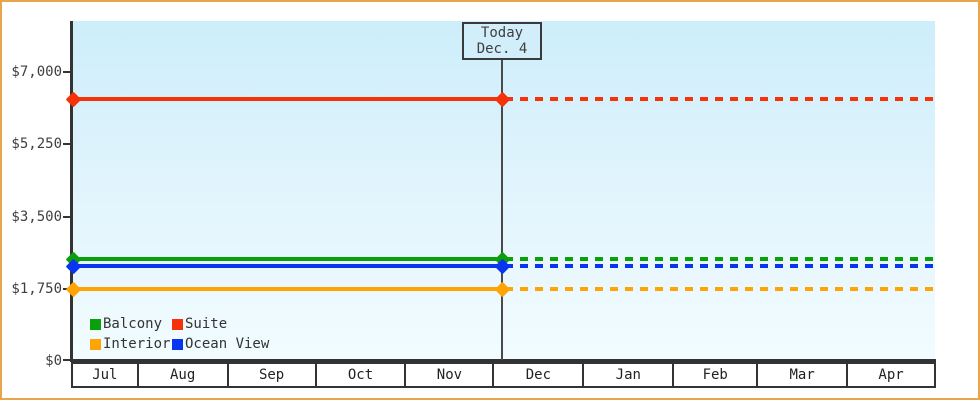 This screenshot has height=400, width=980. I want to click on month-label: Mar, so click(802, 375).